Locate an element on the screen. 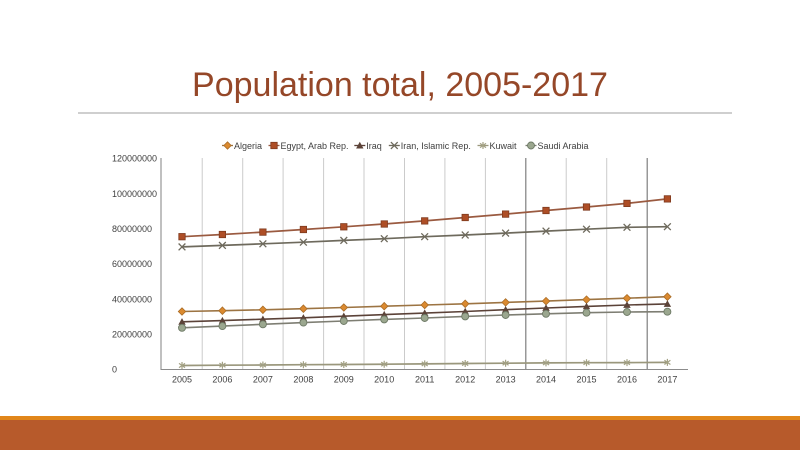 Image resolution: width=800 pixels, height=450 pixels. svg-text: Iraq is located at coordinates (374, 146).